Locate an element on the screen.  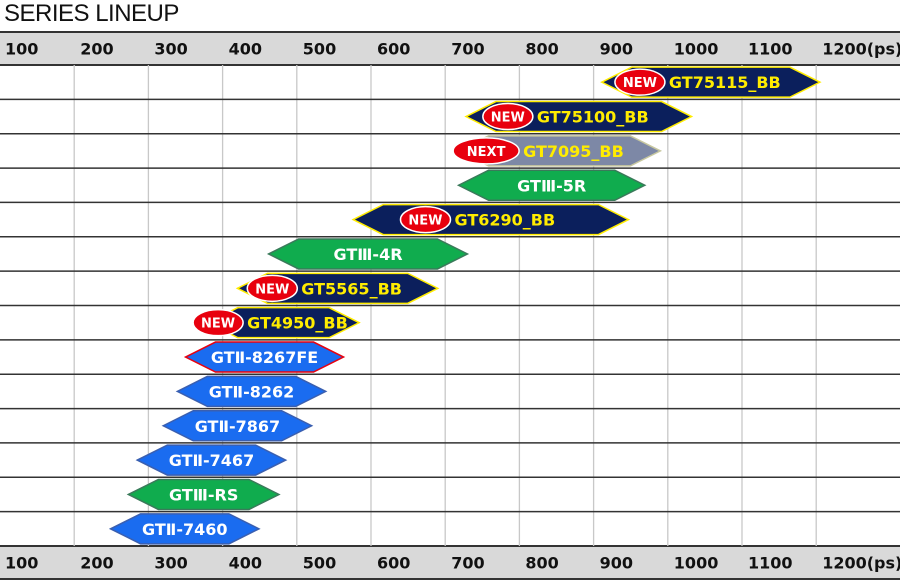
series-label: GT5565_BB is located at coordinates (351, 288).